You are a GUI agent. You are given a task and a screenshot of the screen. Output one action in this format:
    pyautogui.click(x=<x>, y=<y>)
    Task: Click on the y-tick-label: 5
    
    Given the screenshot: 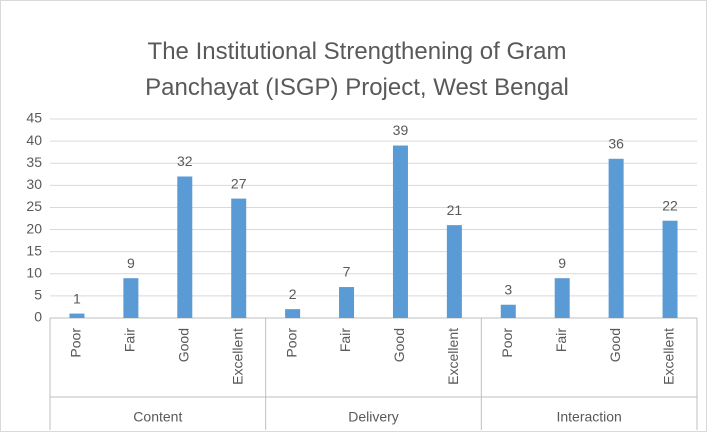 What is the action you would take?
    pyautogui.click(x=38, y=295)
    